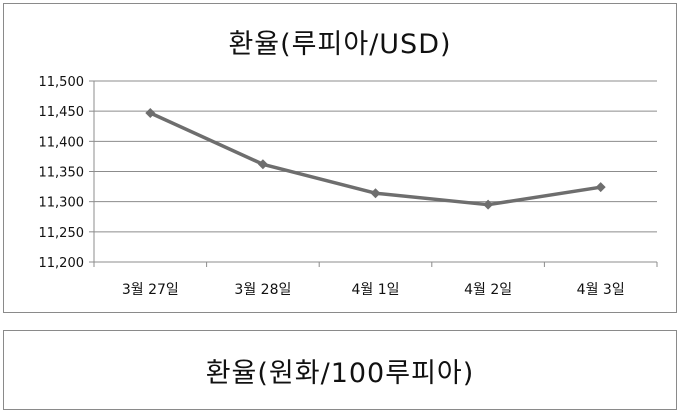 Image resolution: width=681 pixels, height=410 pixels. I want to click on y-tick-label: 11,350, so click(62, 173).